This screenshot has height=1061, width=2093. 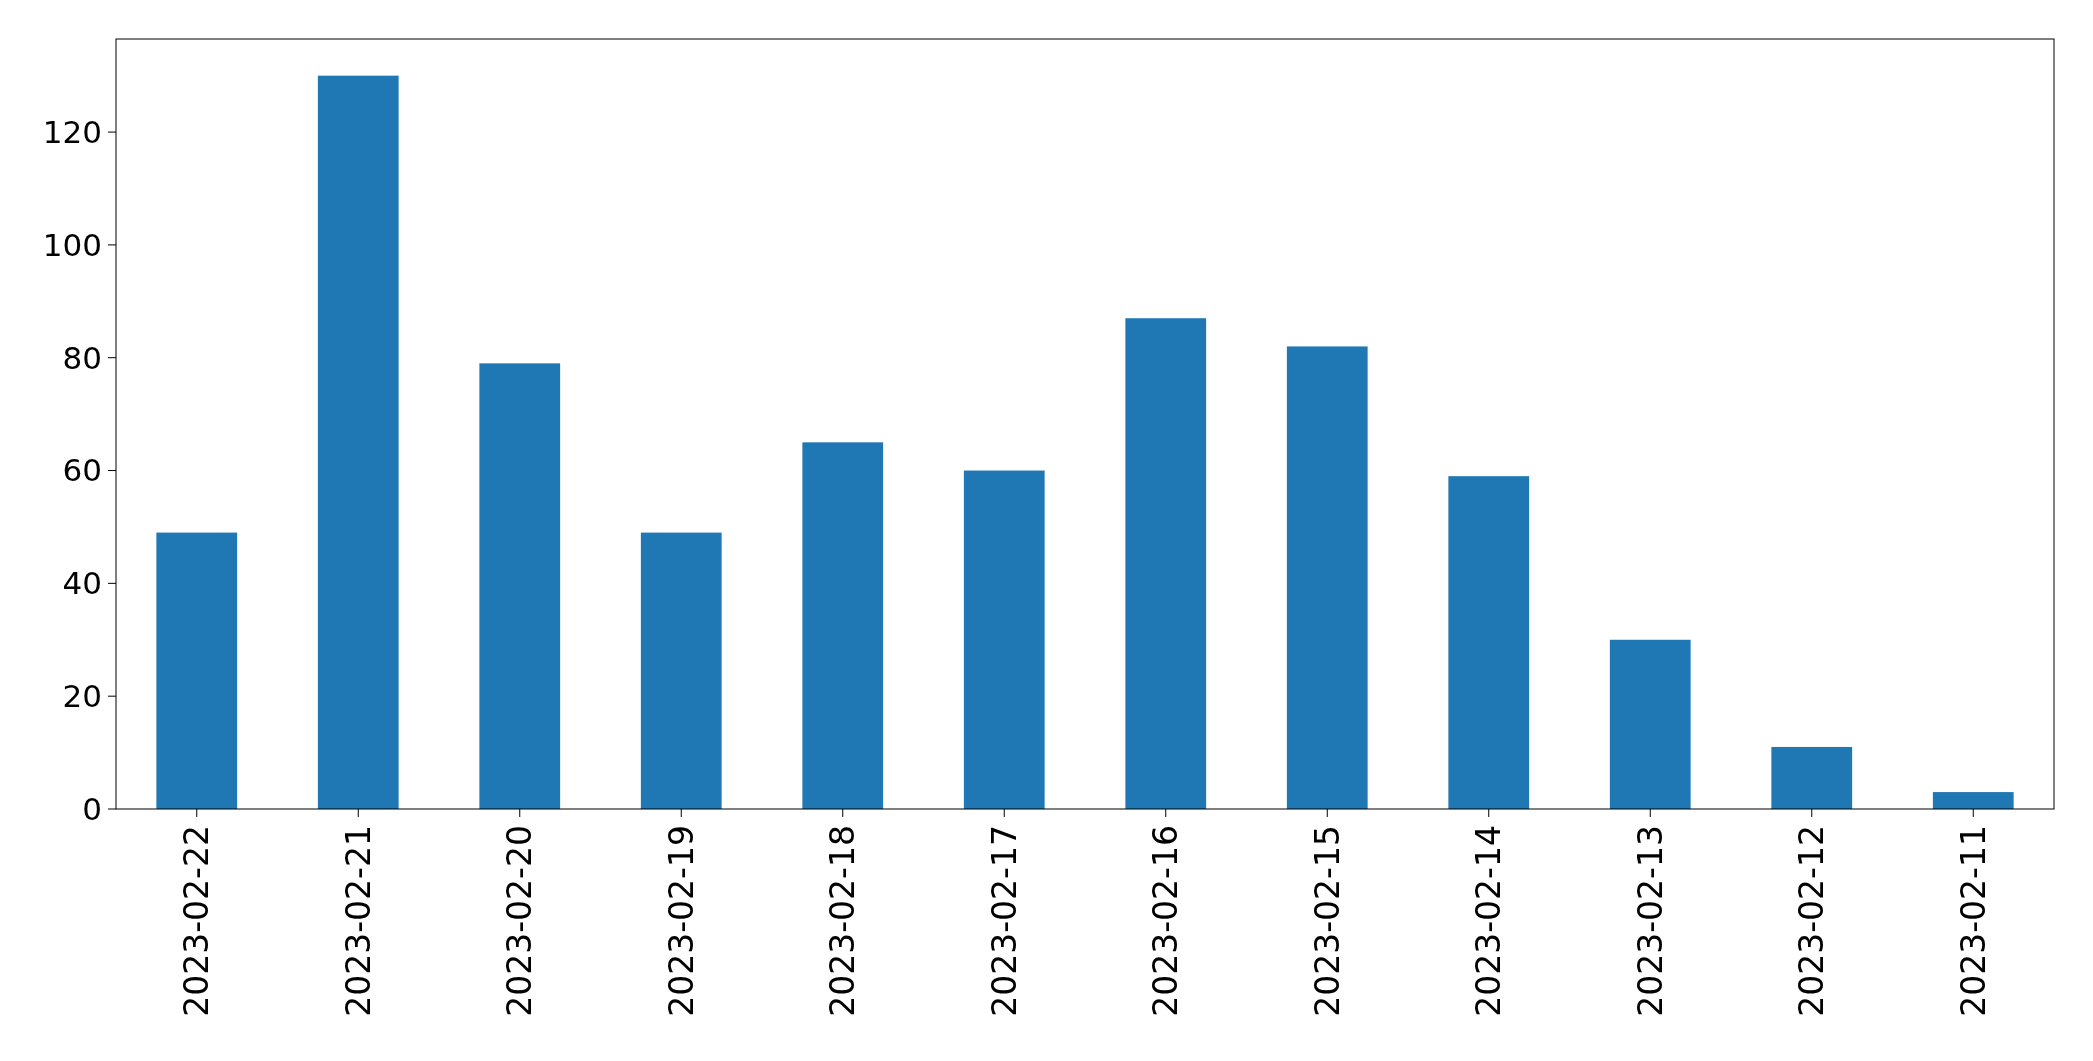 I want to click on x-tick-label: 2023-02-13, so click(x=1650, y=921).